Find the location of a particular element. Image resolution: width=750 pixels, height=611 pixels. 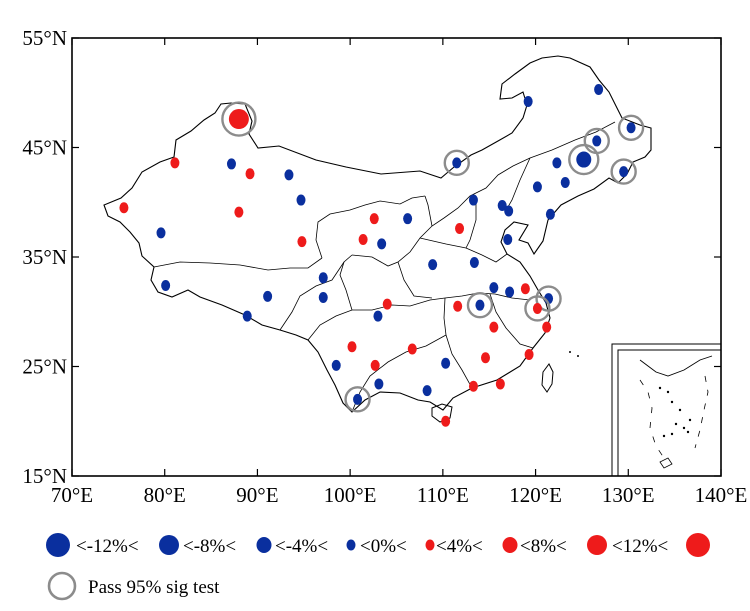

legend-threshold-label: <0%< is located at coordinates (383, 546).